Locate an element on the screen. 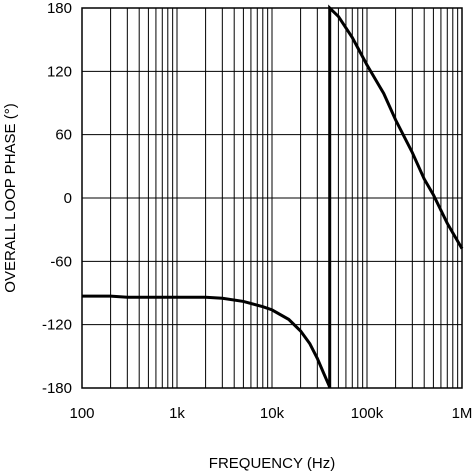 This screenshot has width=475, height=472. x-tick-label: 1M is located at coordinates (462, 413).